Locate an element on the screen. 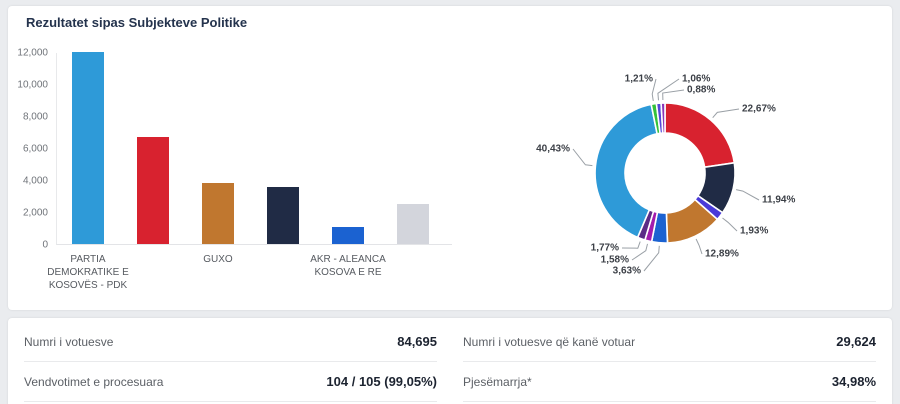 This screenshot has height=404, width=900. donut-percentage-label: 1,77% is located at coordinates (605, 248).